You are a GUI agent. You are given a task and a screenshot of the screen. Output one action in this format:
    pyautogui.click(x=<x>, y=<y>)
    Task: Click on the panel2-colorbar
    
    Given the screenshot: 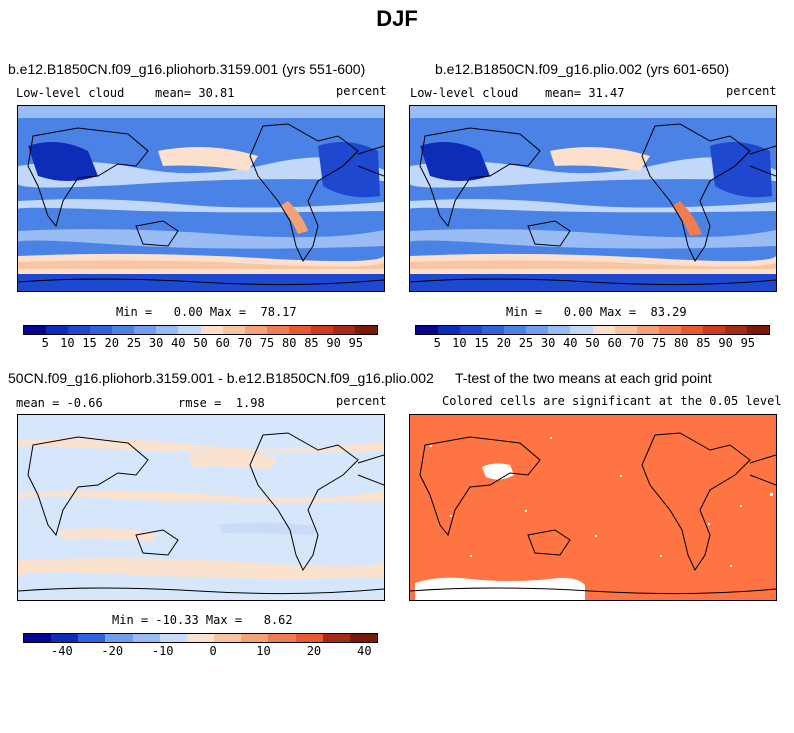 What is the action you would take?
    pyautogui.click(x=592, y=330)
    